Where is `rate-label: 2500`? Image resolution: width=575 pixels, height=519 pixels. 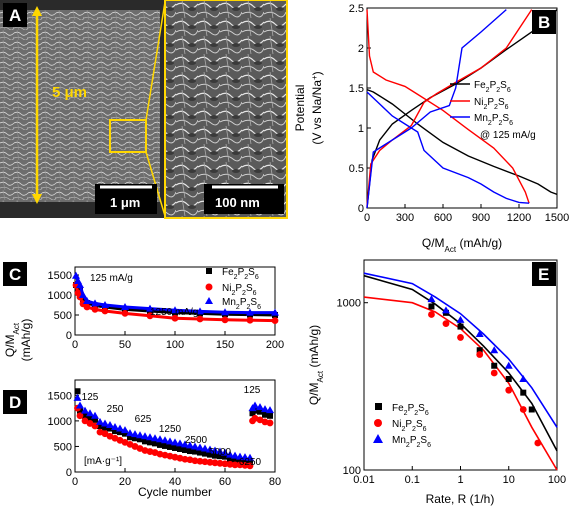
rate-label: 2500 is located at coordinates (196, 440).